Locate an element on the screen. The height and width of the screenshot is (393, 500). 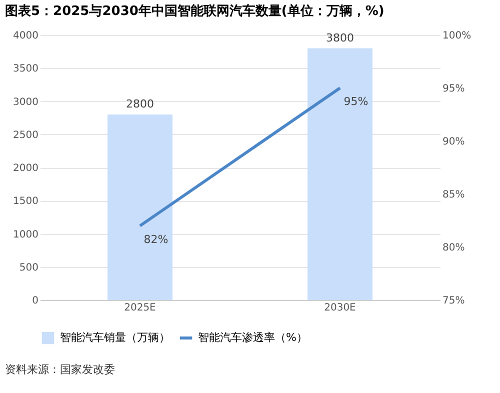
legend-label: 智能汽车销量（万辆） is located at coordinates (115, 337).